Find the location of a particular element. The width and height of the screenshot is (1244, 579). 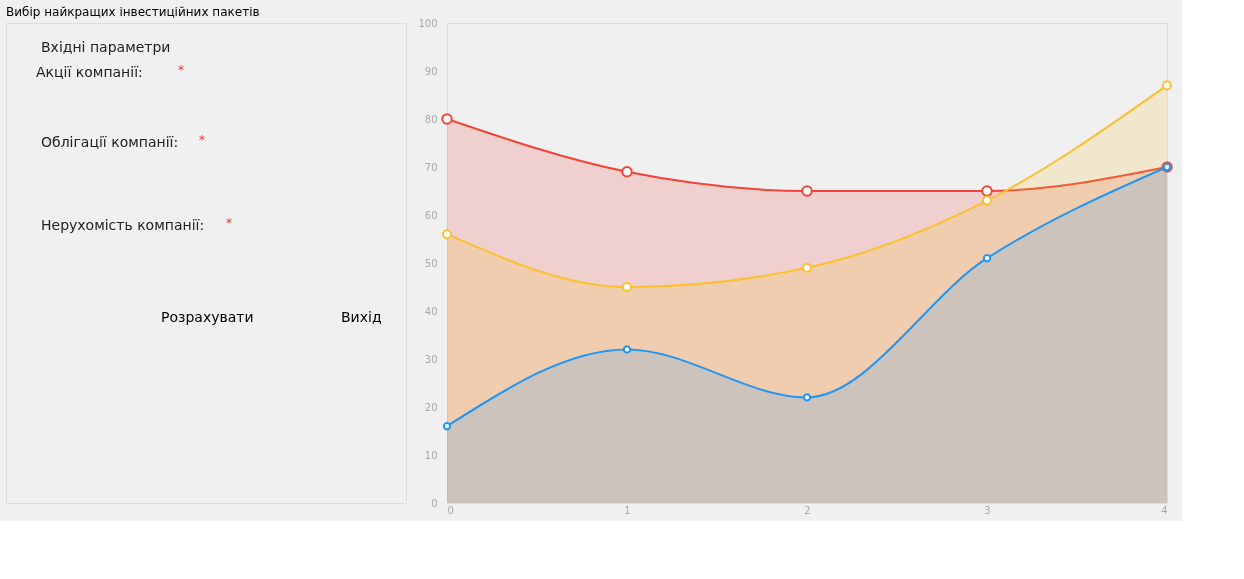

x-tick-label: 1 is located at coordinates (627, 510).